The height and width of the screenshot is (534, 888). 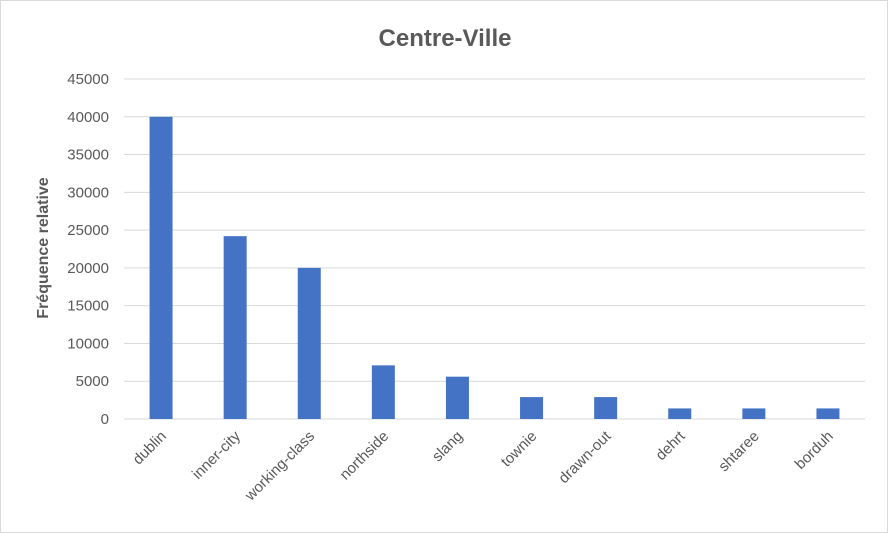 What do you see at coordinates (445, 38) in the screenshot?
I see `chart-title: Centre-Ville` at bounding box center [445, 38].